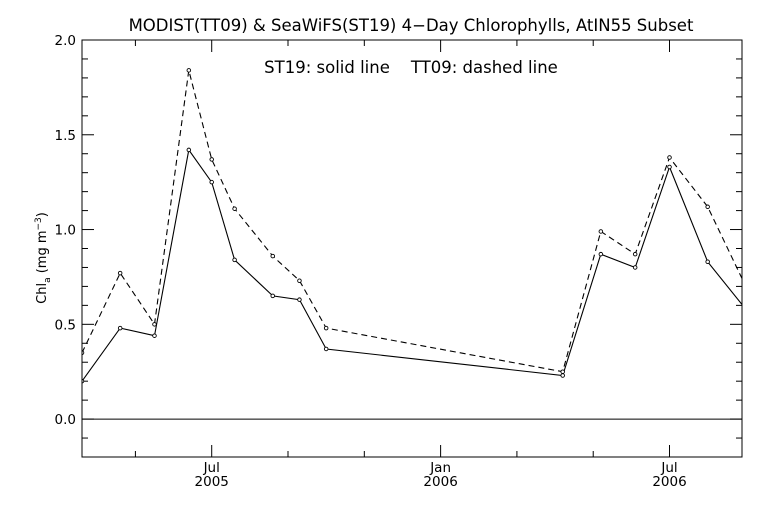  I want to click on y-axis-label-exp: −3, so click(39, 223).